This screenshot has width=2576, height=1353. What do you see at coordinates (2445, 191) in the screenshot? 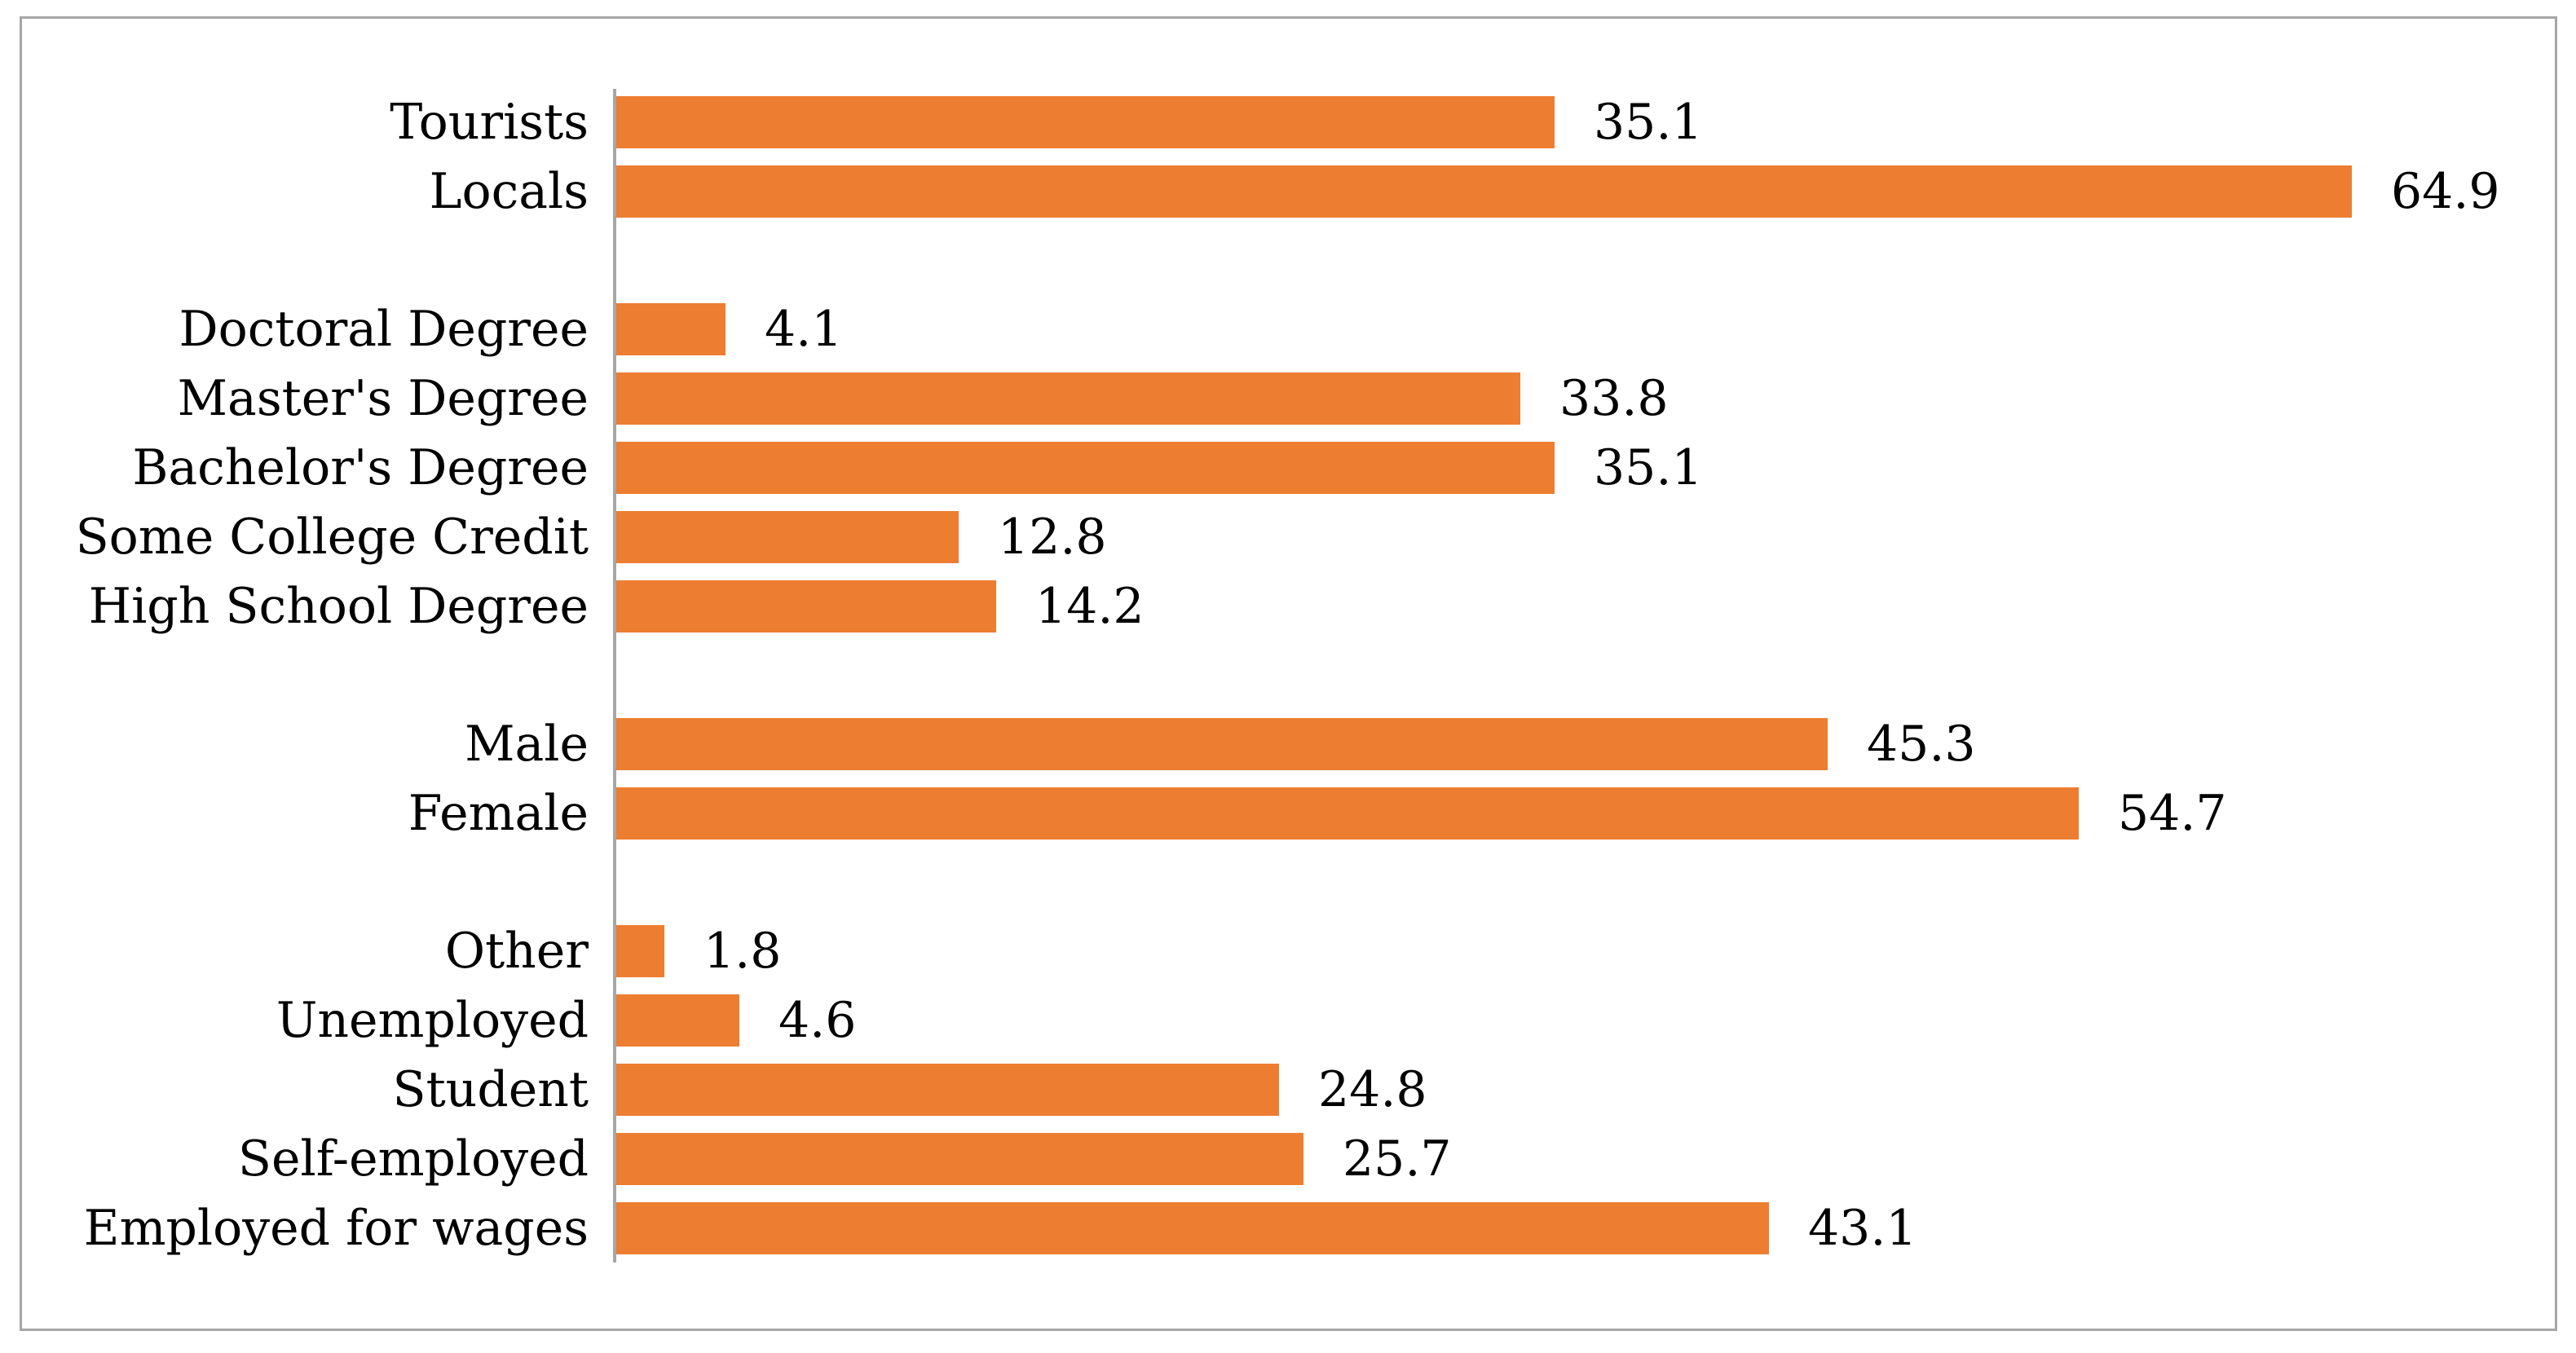
I see `value-label: 64.9` at bounding box center [2445, 191].